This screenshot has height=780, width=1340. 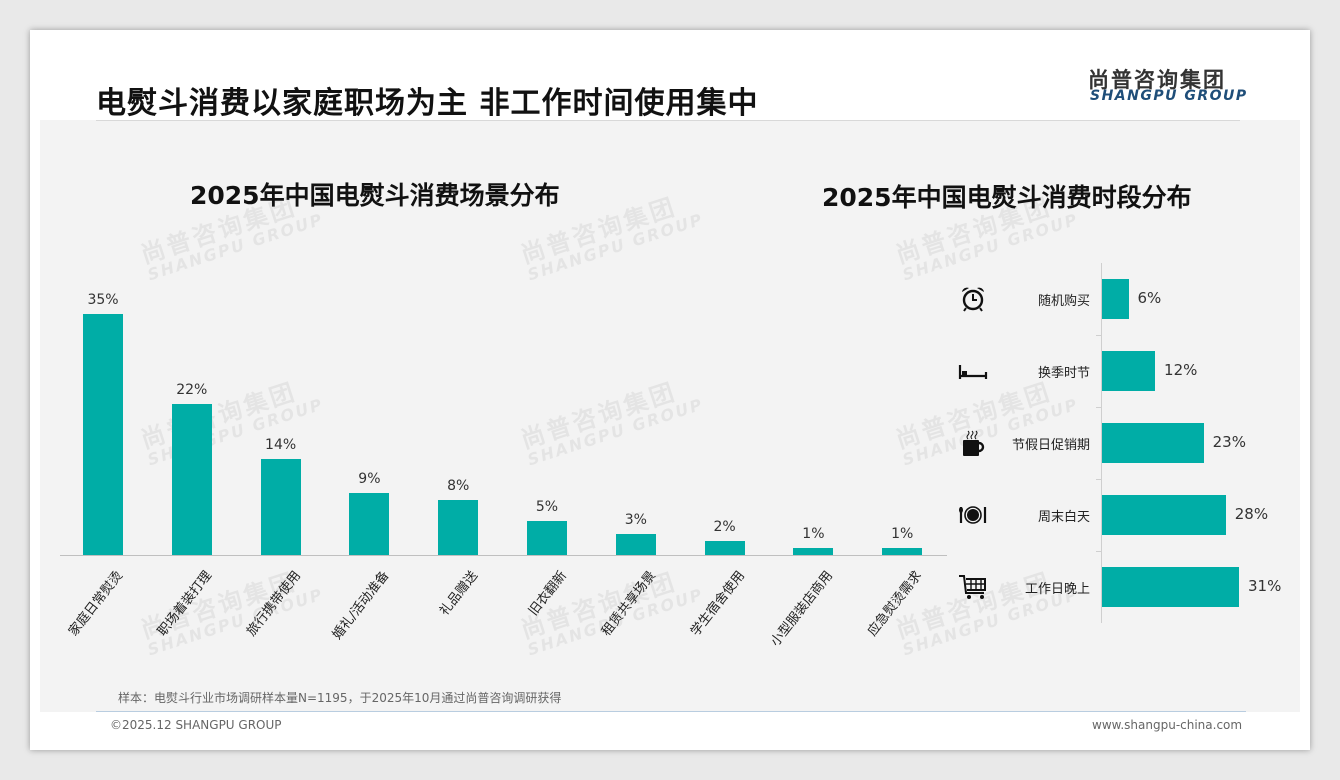 What do you see at coordinates (103, 300) in the screenshot?
I see `data-label: 35%` at bounding box center [103, 300].